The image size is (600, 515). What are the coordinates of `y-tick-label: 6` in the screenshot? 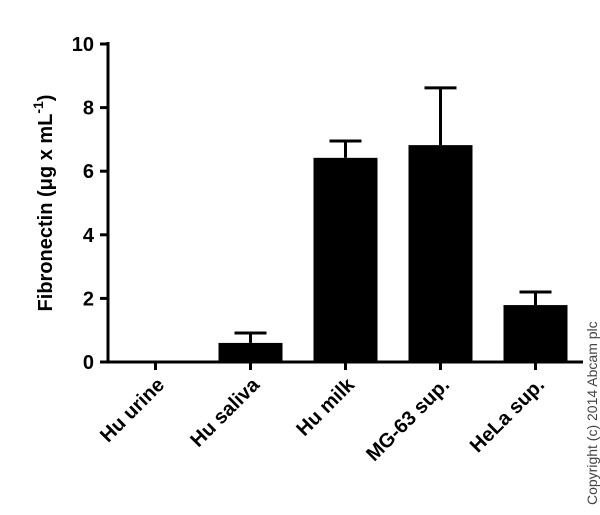 It's located at (88, 172).